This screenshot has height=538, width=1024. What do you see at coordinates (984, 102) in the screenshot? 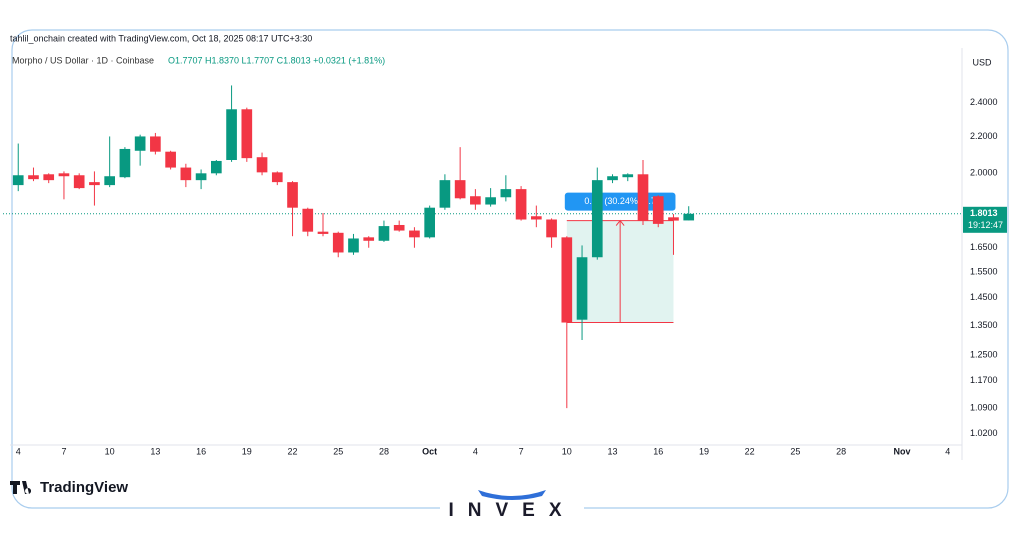
I see `y-tick-label: 2.4000` at bounding box center [984, 102].